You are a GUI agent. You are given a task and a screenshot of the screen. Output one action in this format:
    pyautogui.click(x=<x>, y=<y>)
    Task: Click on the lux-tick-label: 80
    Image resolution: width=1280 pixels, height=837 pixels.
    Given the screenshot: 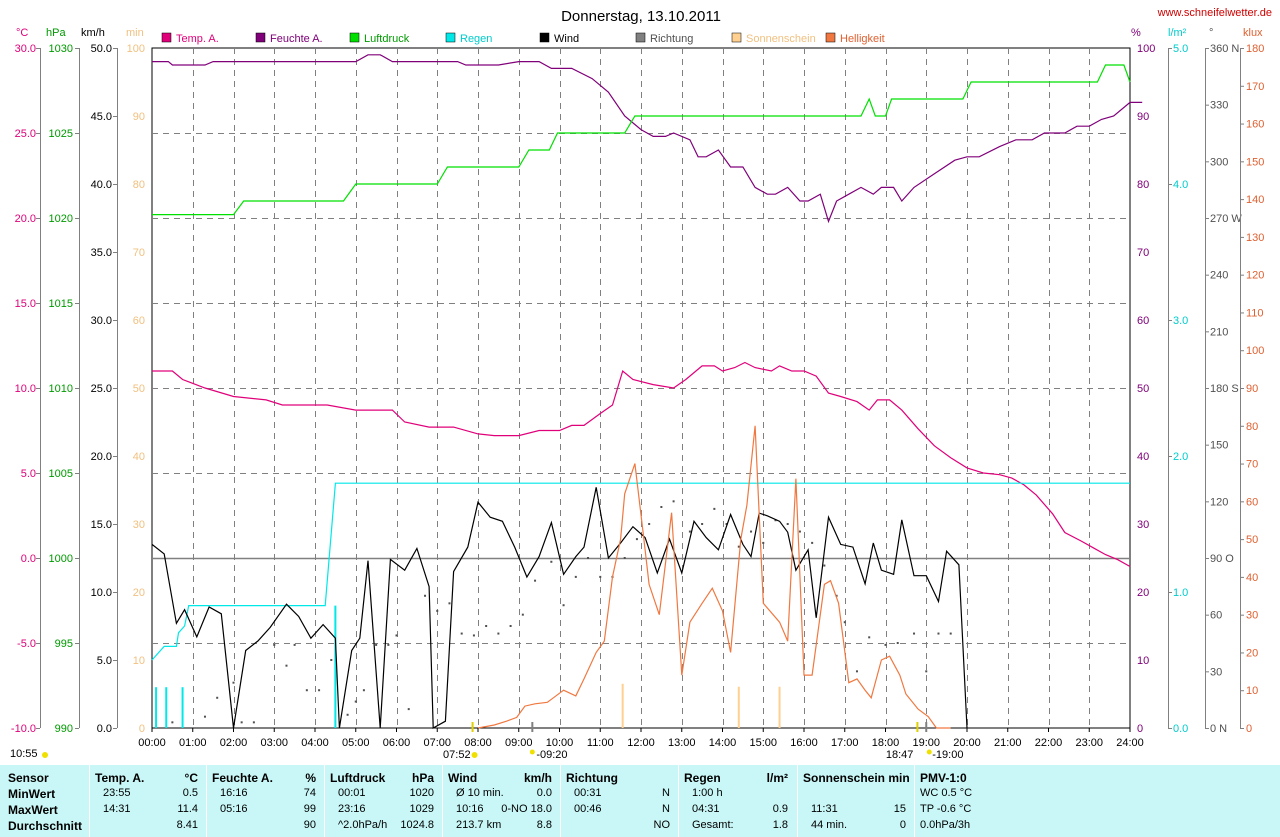 What is the action you would take?
    pyautogui.click(x=1252, y=427)
    